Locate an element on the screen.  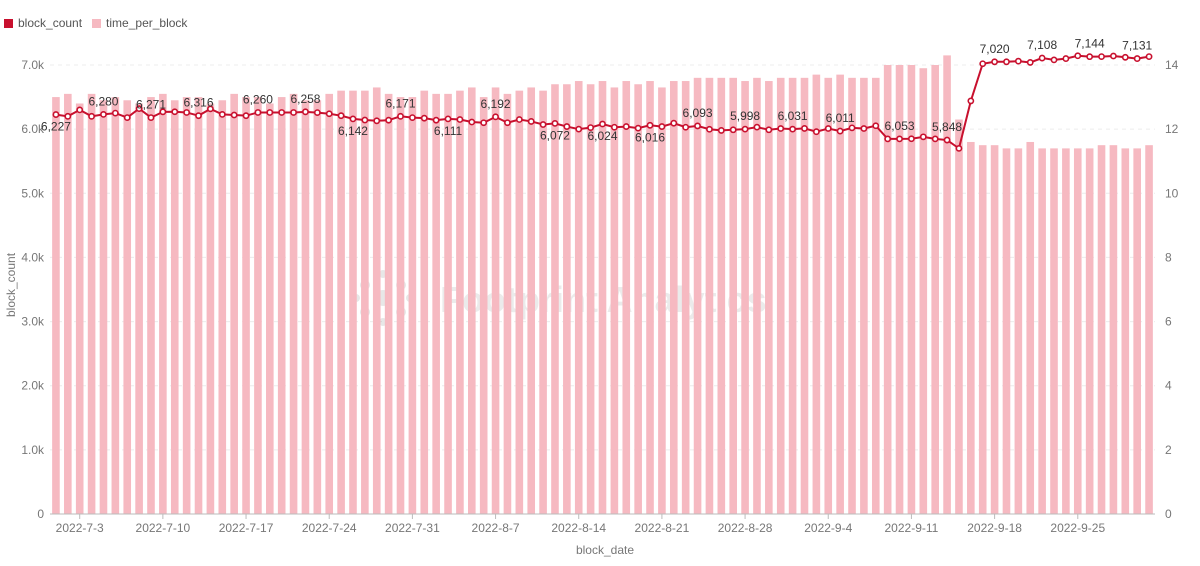
legend-item-block-count: block_count is located at coordinates (43, 23).